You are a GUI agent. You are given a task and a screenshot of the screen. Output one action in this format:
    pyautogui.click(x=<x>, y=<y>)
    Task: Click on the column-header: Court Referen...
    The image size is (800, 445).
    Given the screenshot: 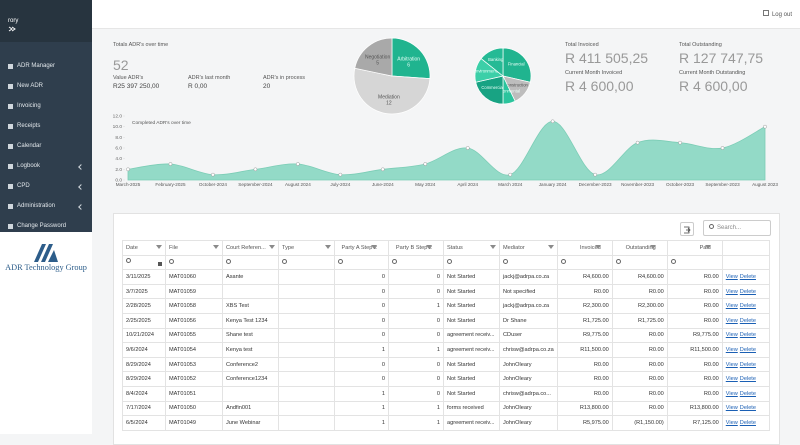 What is the action you would take?
    pyautogui.click(x=250, y=248)
    